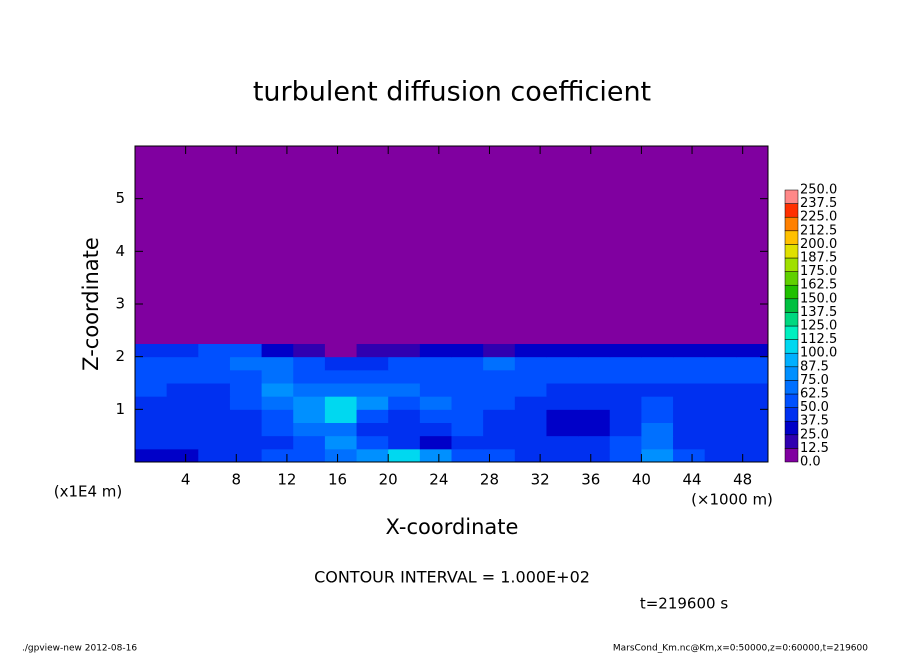  Describe the element at coordinates (120, 409) in the screenshot. I see `y-tick-label: 1` at that location.